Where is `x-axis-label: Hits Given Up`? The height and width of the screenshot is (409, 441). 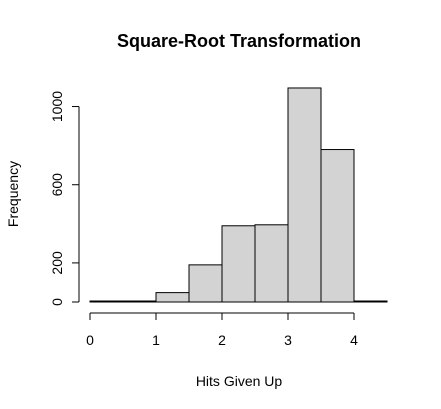 x-axis-label: Hits Given Up is located at coordinates (239, 381).